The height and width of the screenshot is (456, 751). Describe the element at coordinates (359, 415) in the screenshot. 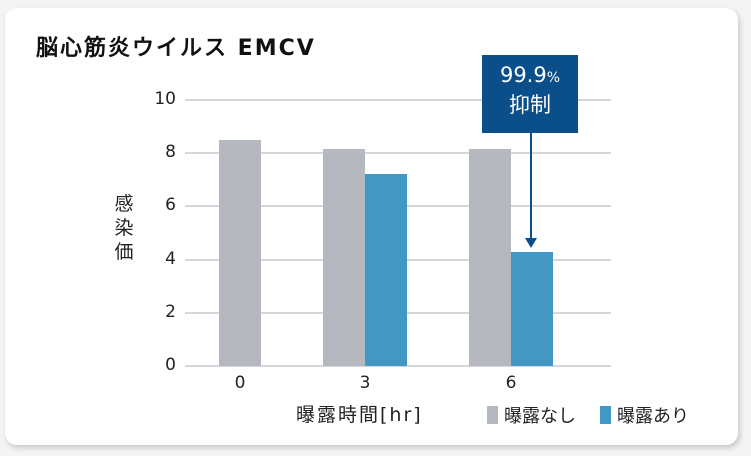

I see `x-axis-label: 曝露時間[hr]` at that location.